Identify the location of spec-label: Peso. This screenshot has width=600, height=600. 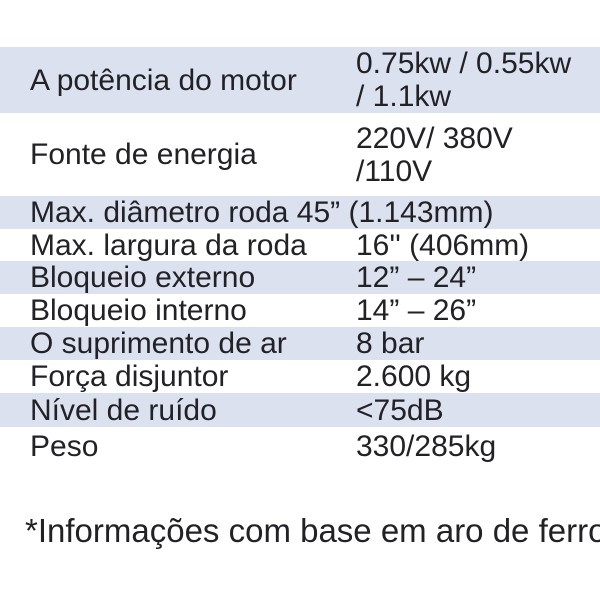
(64, 446).